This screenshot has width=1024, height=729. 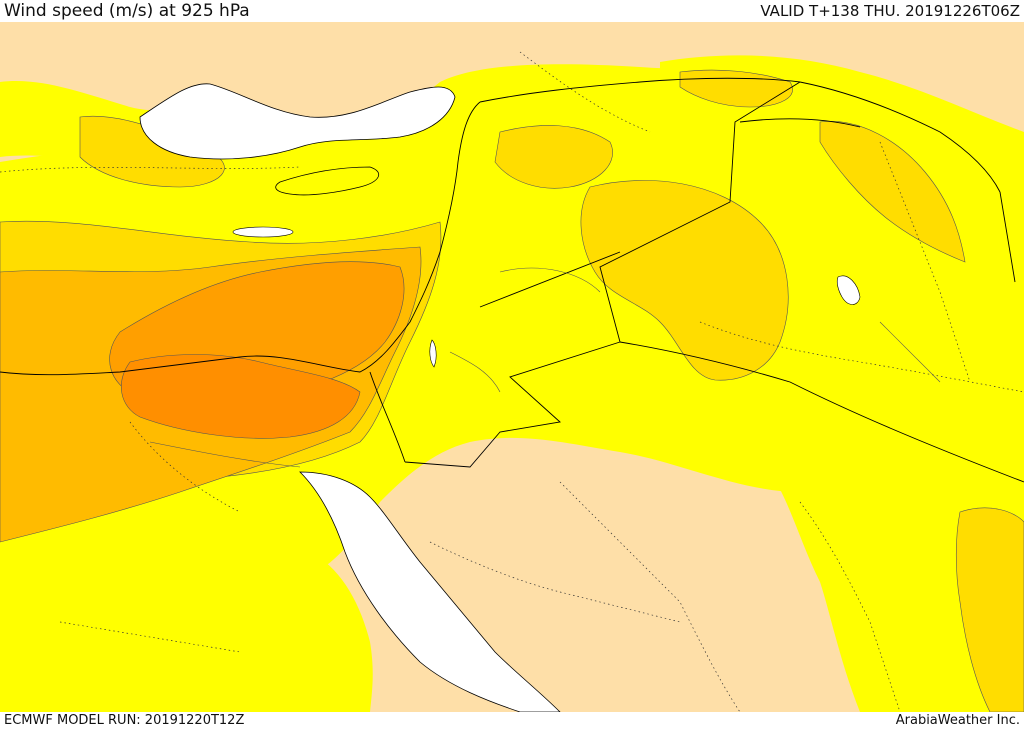 I want to click on wind-zone-yellow-southwest, so click(x=186, y=630).